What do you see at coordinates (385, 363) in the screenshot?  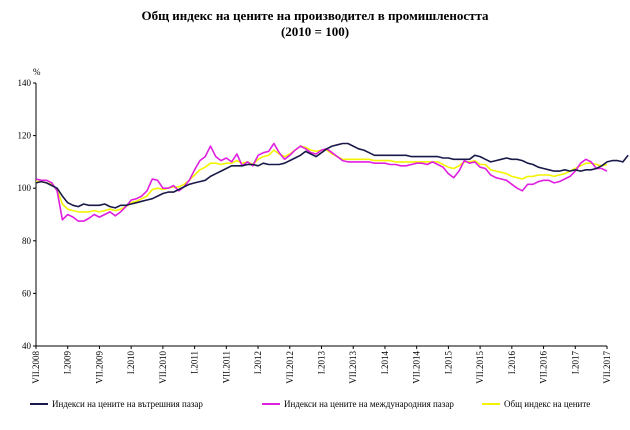 I see `x-tick-label: I.2014` at bounding box center [385, 363].